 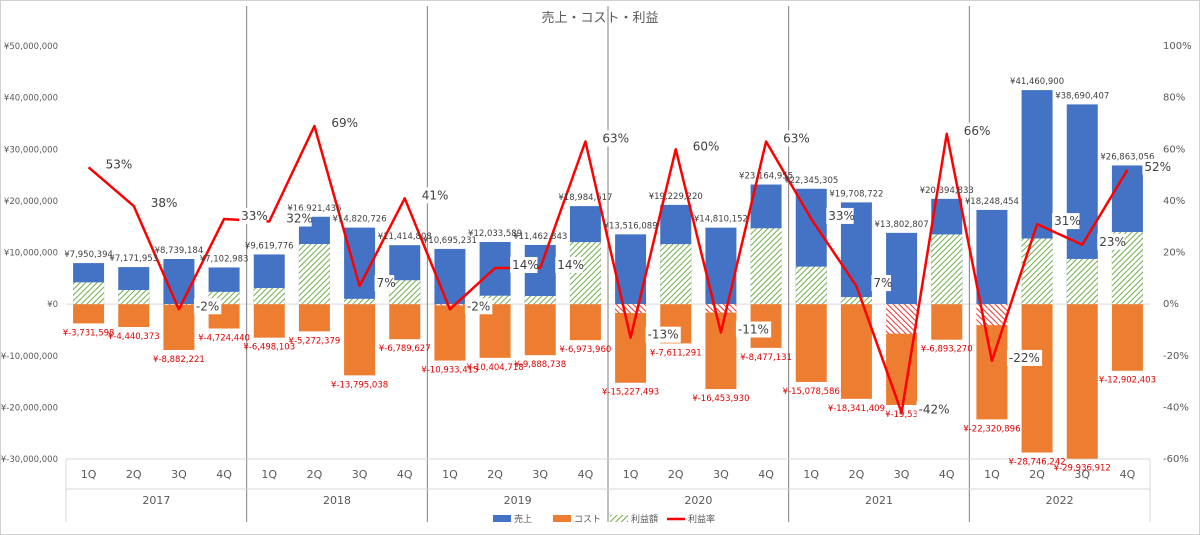 What do you see at coordinates (29, 408) in the screenshot?
I see `y-tick-label: ¥-20,000,000` at bounding box center [29, 408].